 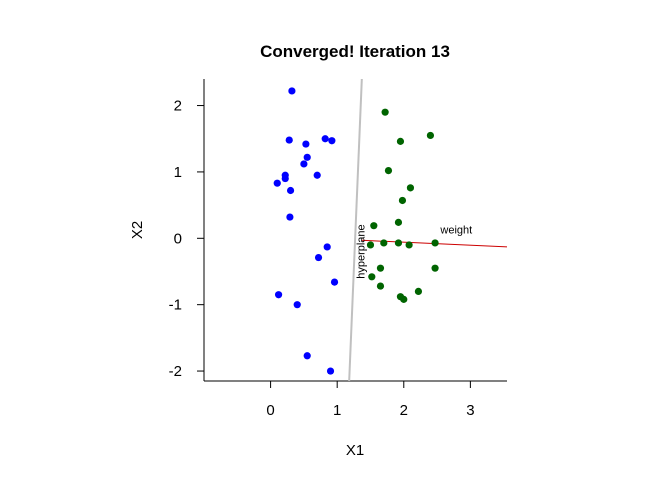 What do you see at coordinates (178, 238) in the screenshot?
I see `y-tick-label: 0` at bounding box center [178, 238].